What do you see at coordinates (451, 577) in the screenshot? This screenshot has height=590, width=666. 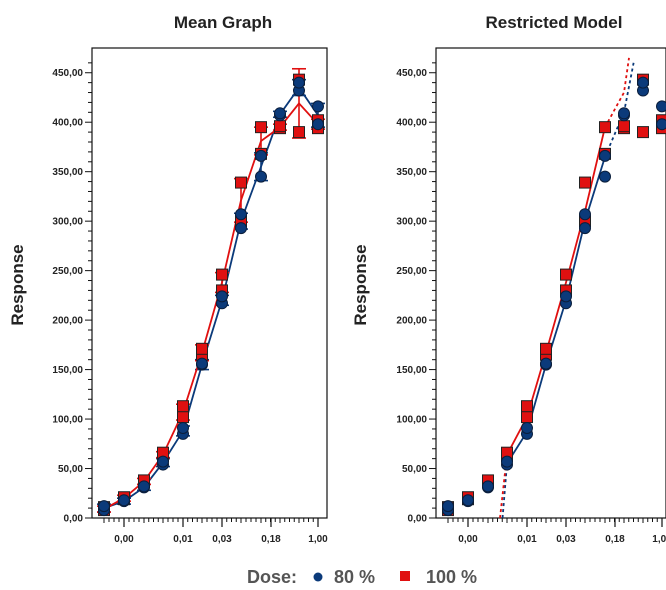 I see `legend-label-100: 100 %` at bounding box center [451, 577].